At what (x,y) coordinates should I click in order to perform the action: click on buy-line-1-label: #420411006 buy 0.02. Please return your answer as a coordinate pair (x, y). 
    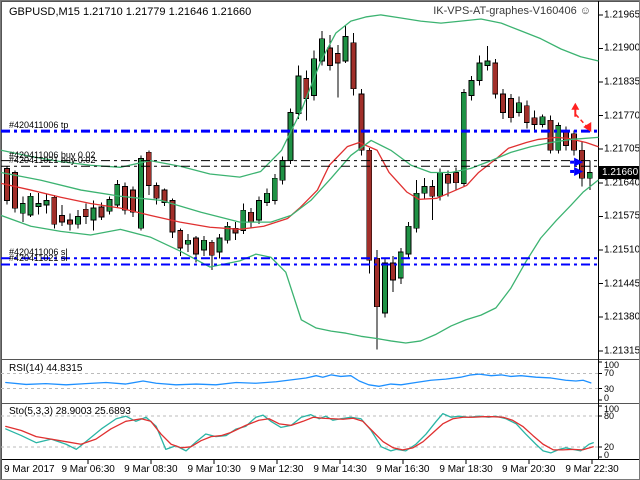
    Looking at the image, I should click on (52, 154).